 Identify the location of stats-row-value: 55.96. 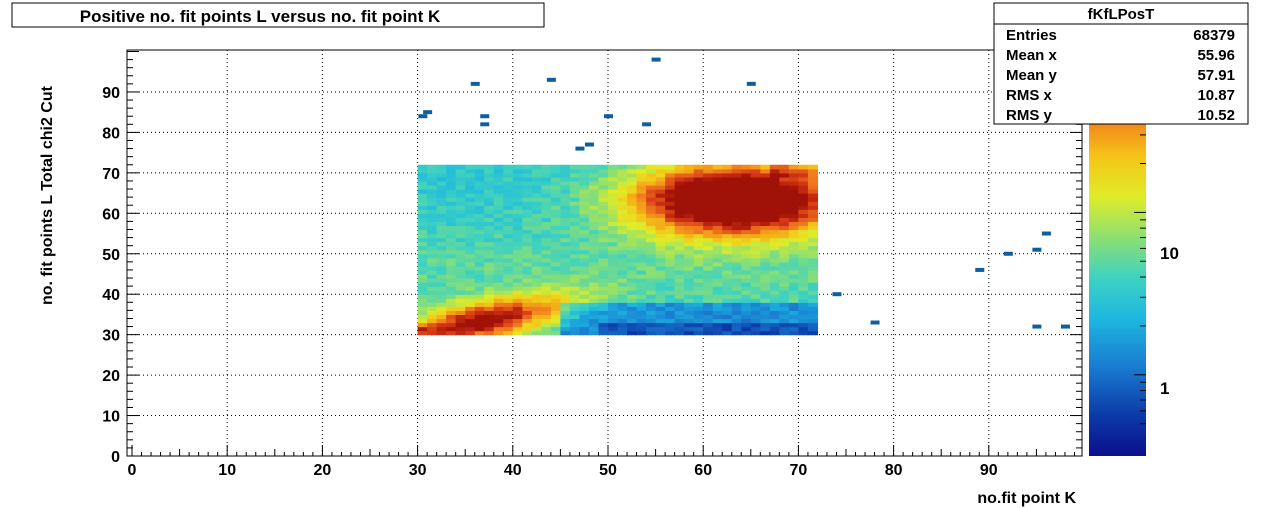
(1216, 55).